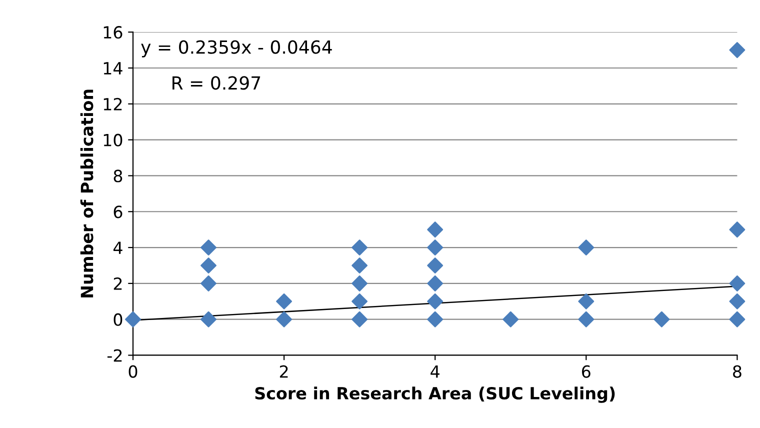  I want to click on y-tick-label: 14, so click(113, 68).